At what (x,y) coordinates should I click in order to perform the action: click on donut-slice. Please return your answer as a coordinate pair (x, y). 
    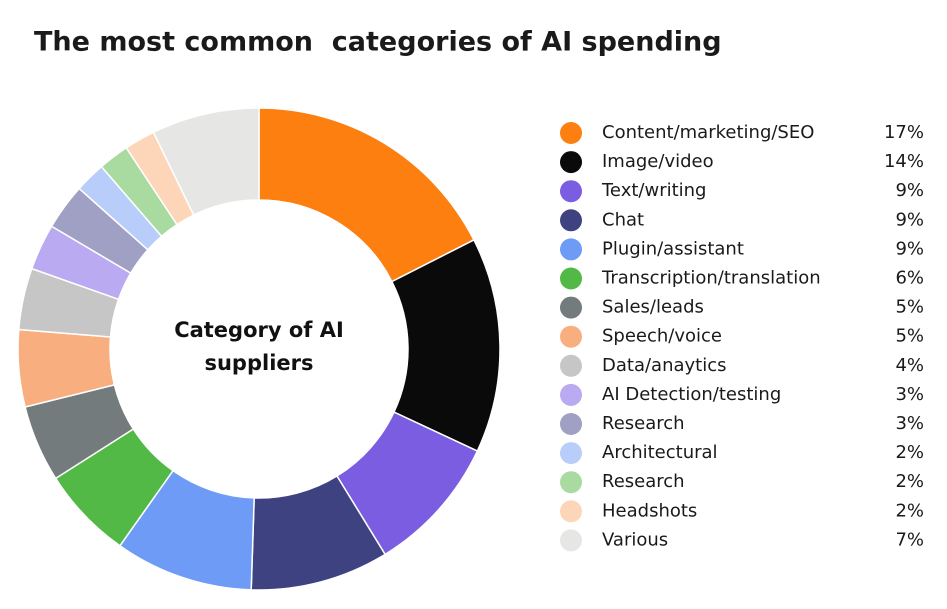
    Looking at the image, I should click on (206, 162).